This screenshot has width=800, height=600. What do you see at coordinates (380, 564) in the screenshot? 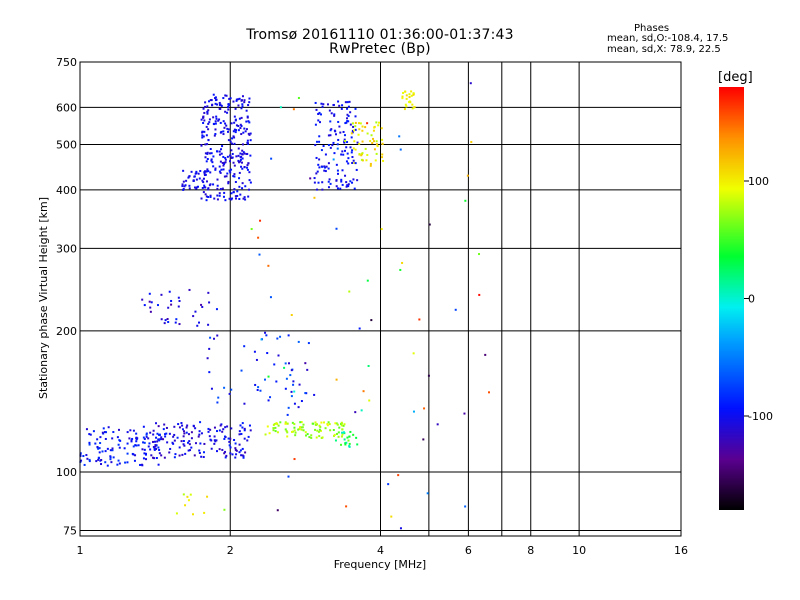
I see `x-axis-label: Frequency [MHz]` at bounding box center [380, 564].